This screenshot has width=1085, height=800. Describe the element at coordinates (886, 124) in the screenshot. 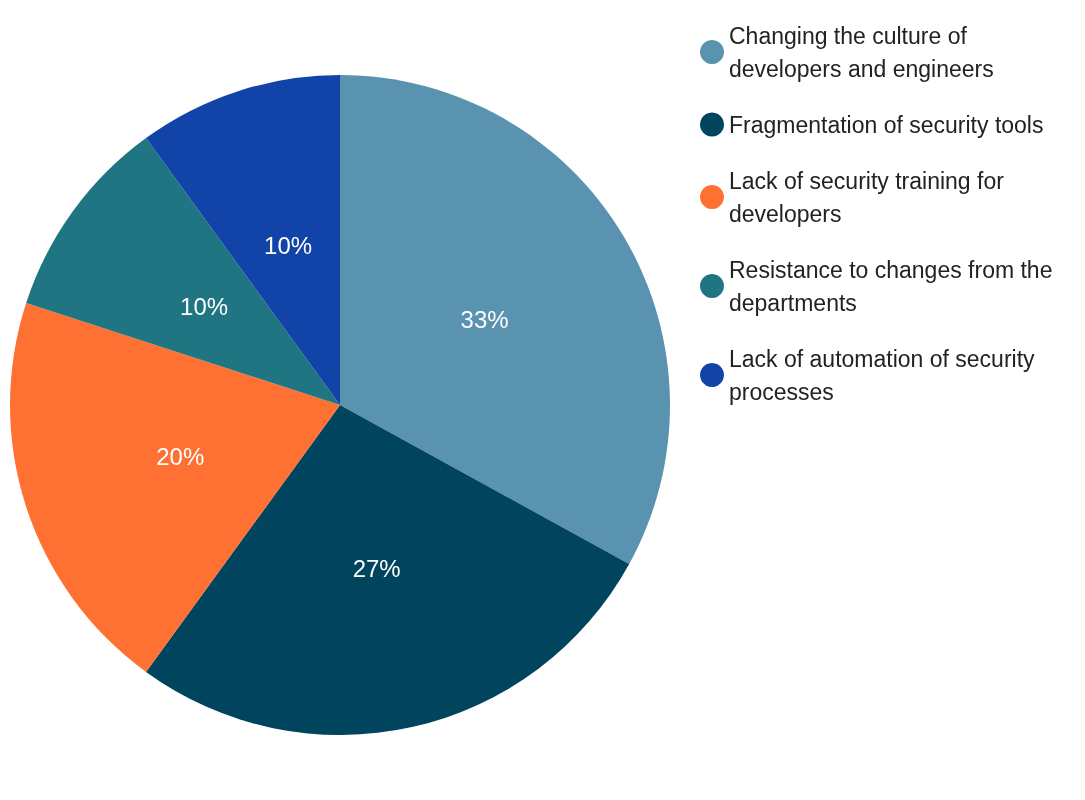

I see `legend-label: Fragmentation of security tools` at that location.